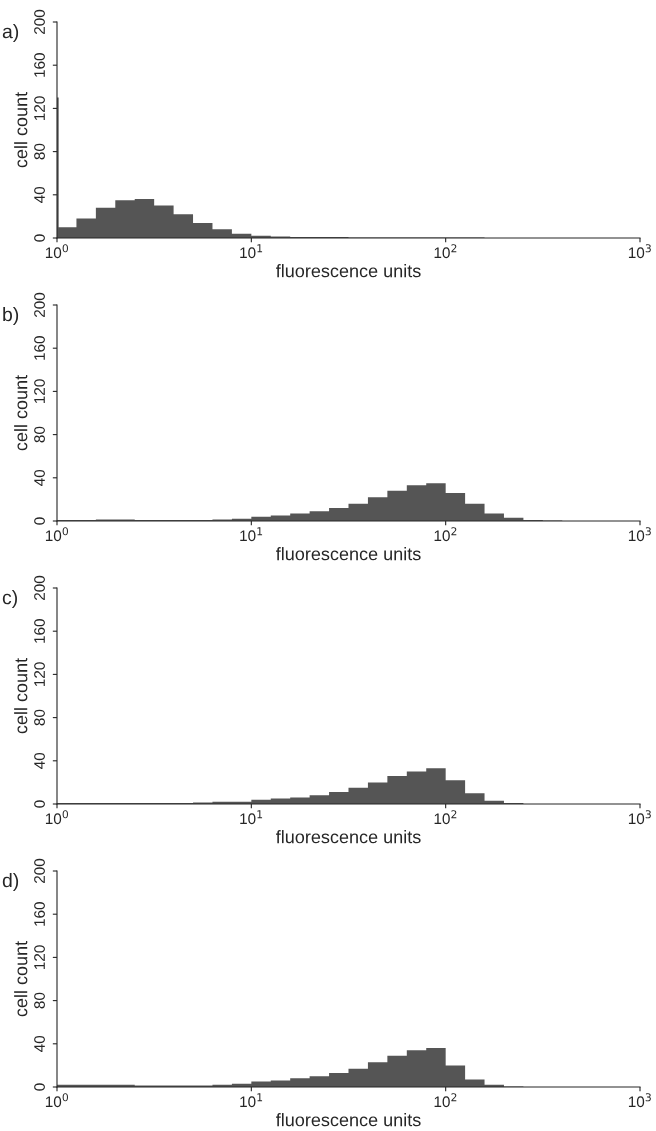 The height and width of the screenshot is (1131, 656). Describe the element at coordinates (11, 316) in the screenshot. I see `chart-title: b)` at that location.